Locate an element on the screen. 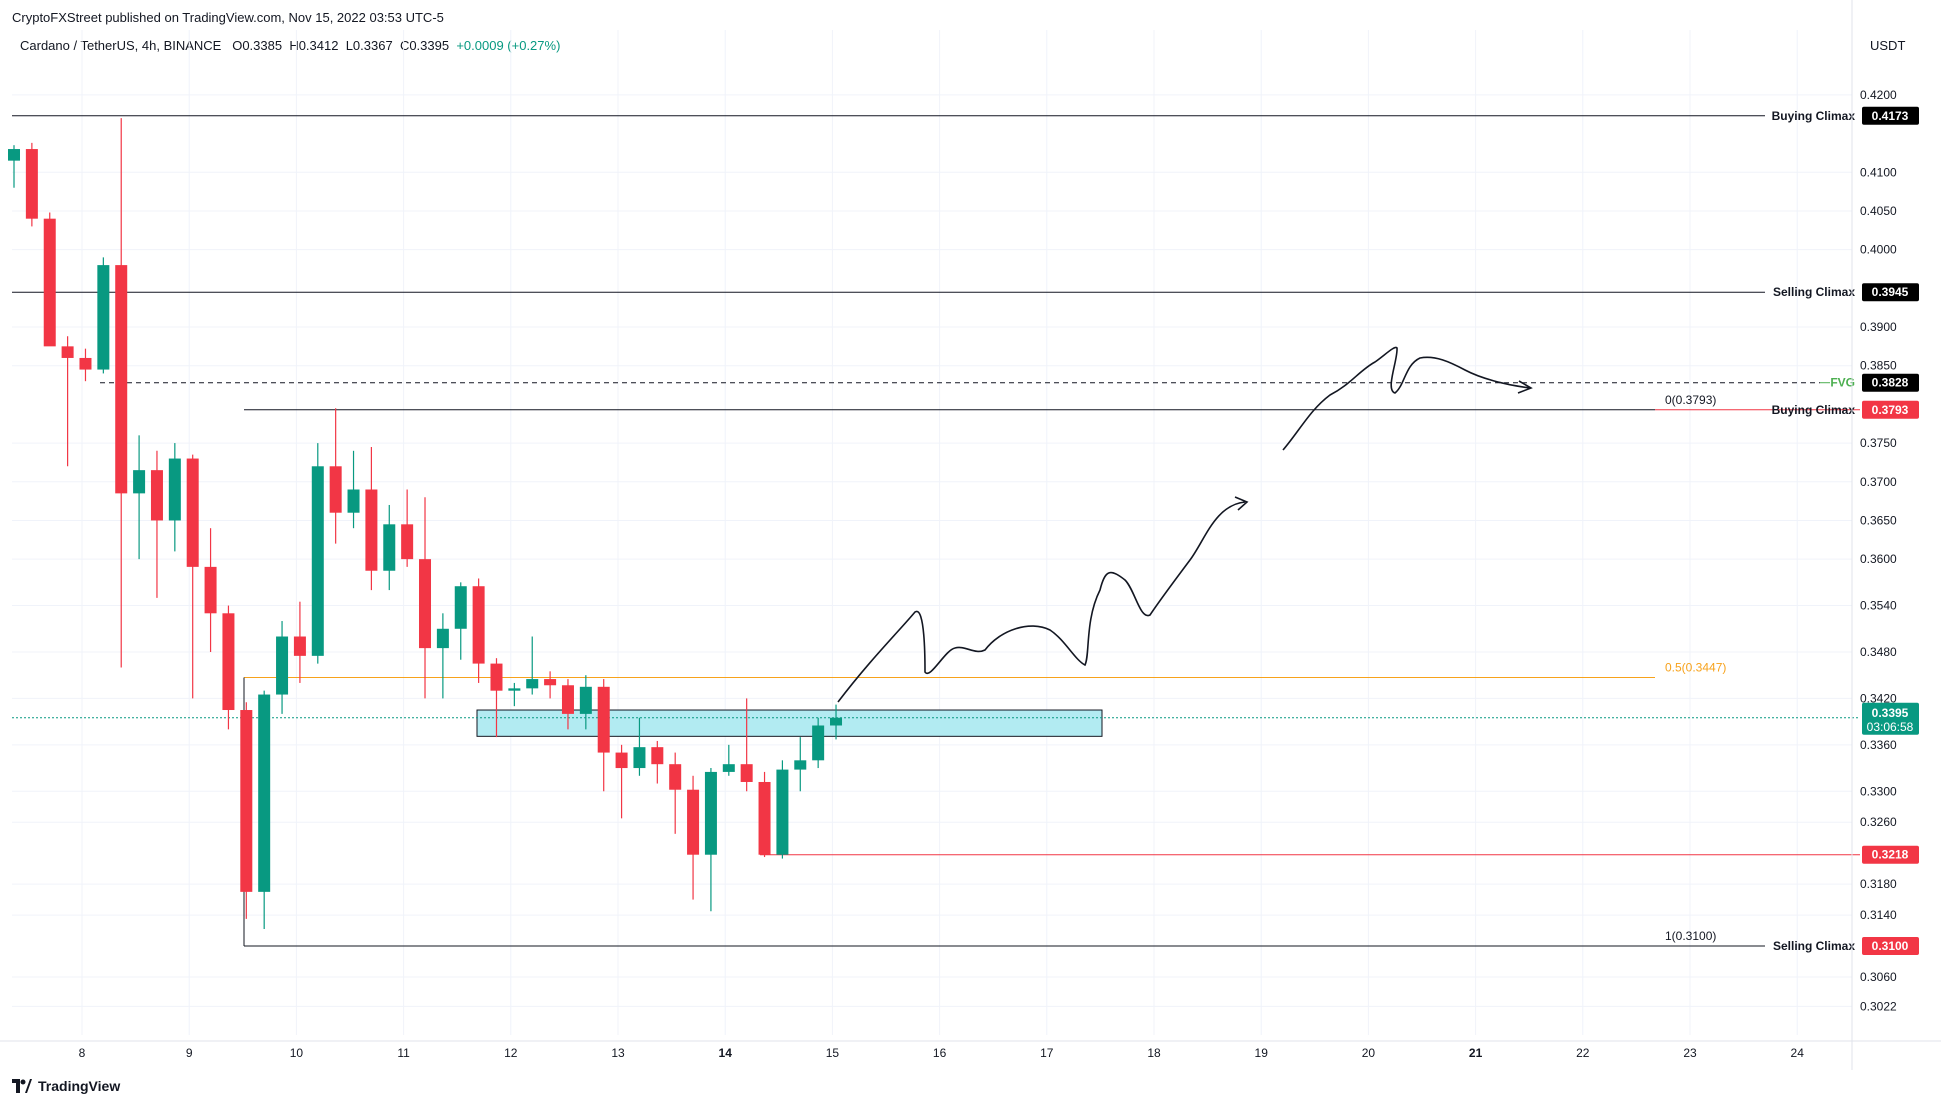 This screenshot has width=1941, height=1104. x-tick-label: 19 is located at coordinates (1262, 1053).